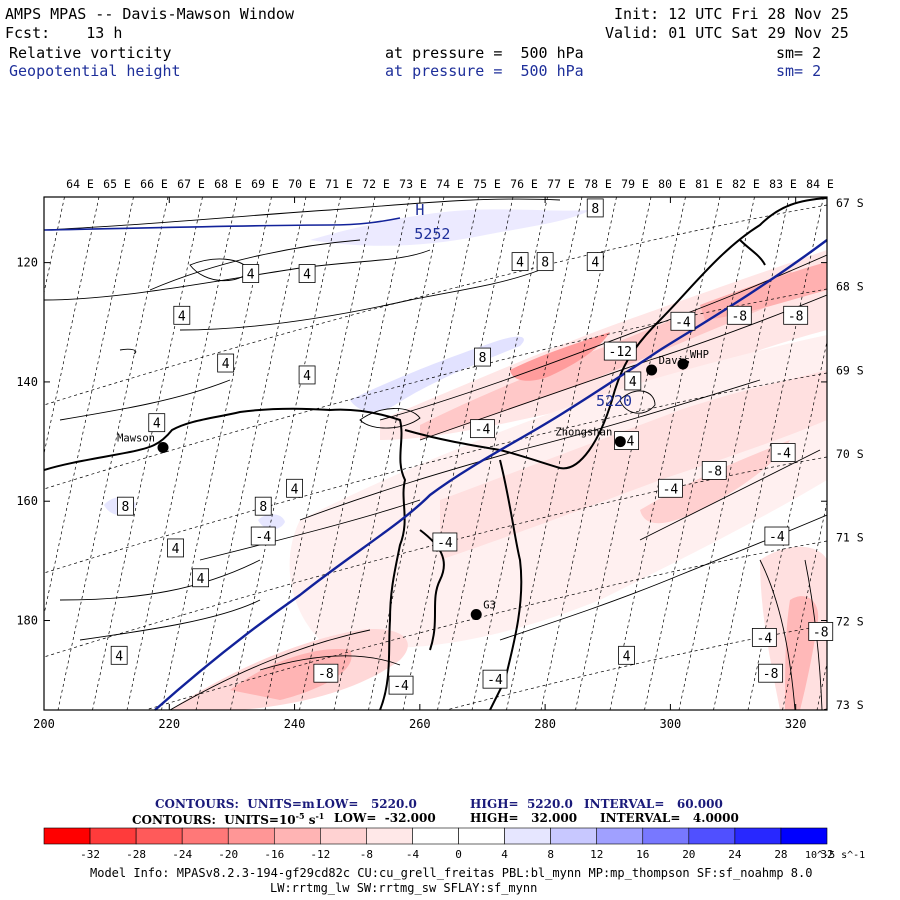 The height and width of the screenshot is (900, 900). What do you see at coordinates (524, 184) in the screenshot?
I see `longitude-label: 76 E` at bounding box center [524, 184].